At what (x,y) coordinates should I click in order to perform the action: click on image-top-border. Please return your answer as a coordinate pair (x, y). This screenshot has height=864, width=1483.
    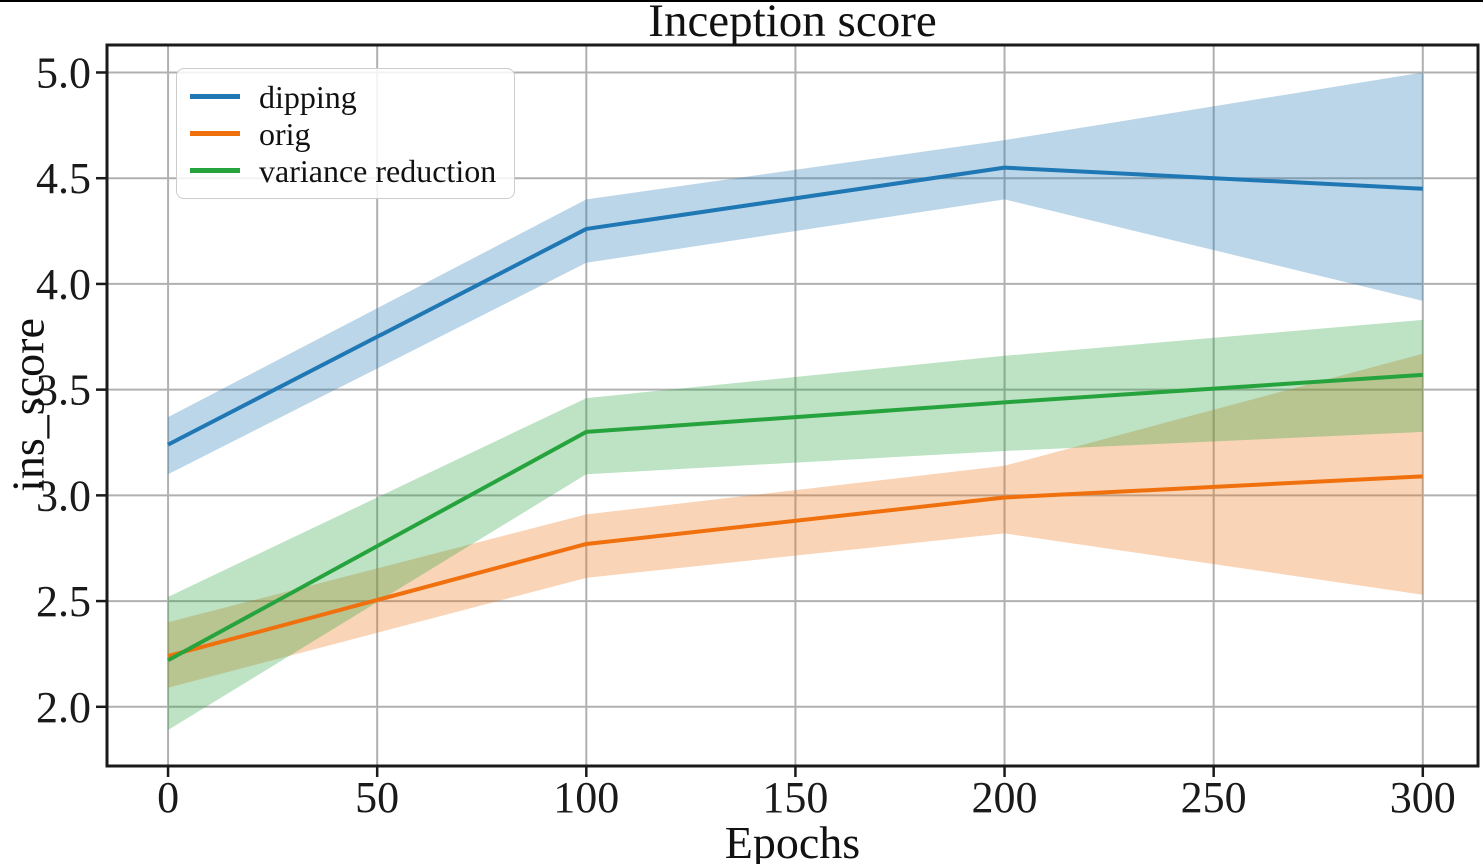
    Looking at the image, I should click on (741, 1).